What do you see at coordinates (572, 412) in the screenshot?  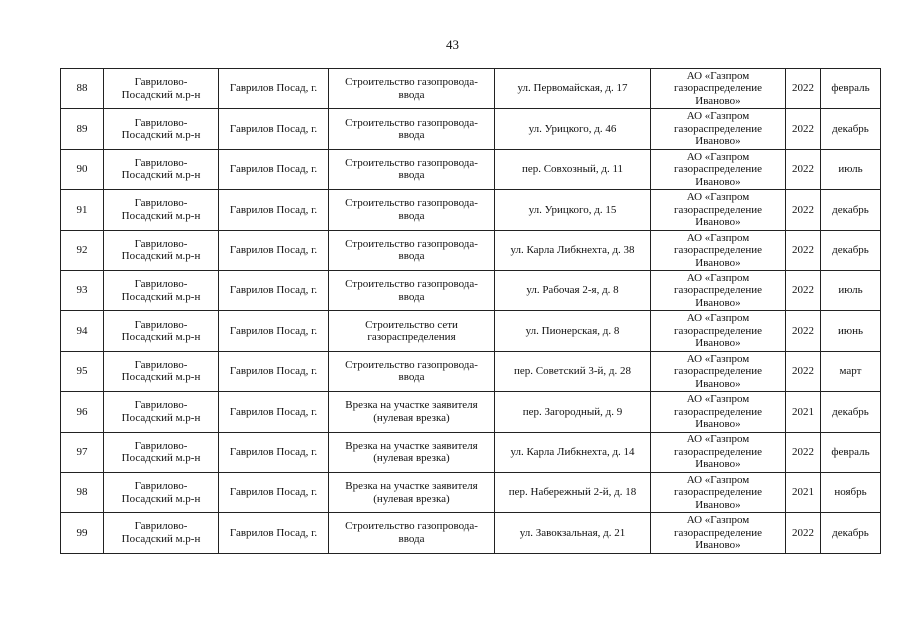 I see `address-cell: пер. Загородный, д. 9` at bounding box center [572, 412].